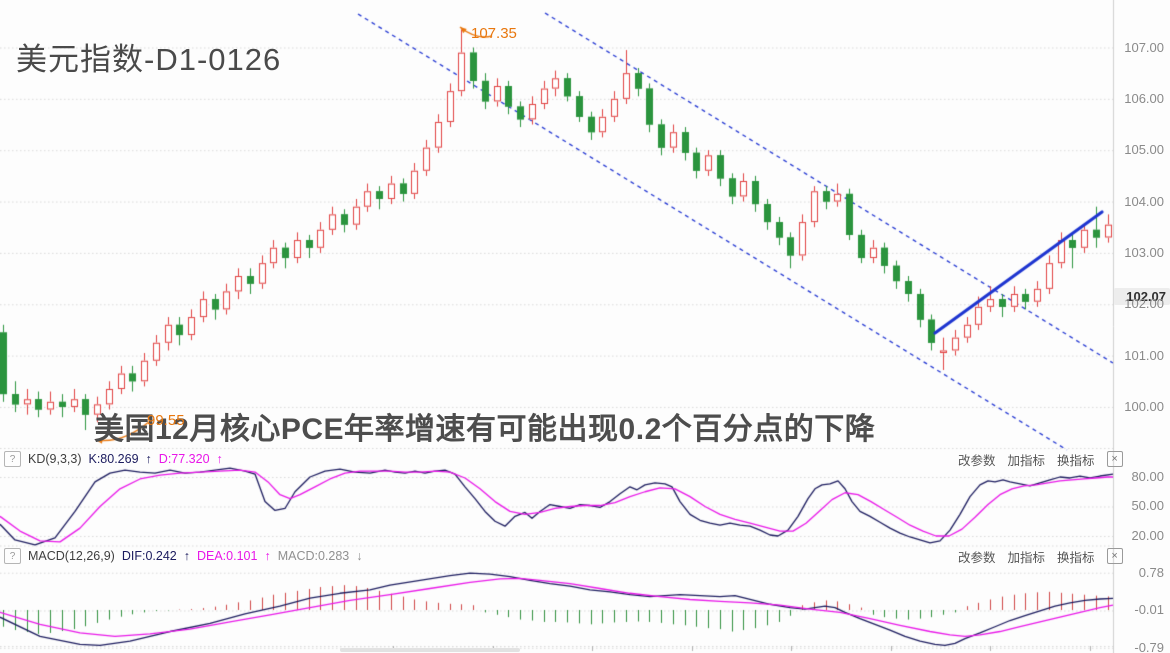  What do you see at coordinates (430, 650) in the screenshot?
I see `scrollbar-thumb` at bounding box center [430, 650].